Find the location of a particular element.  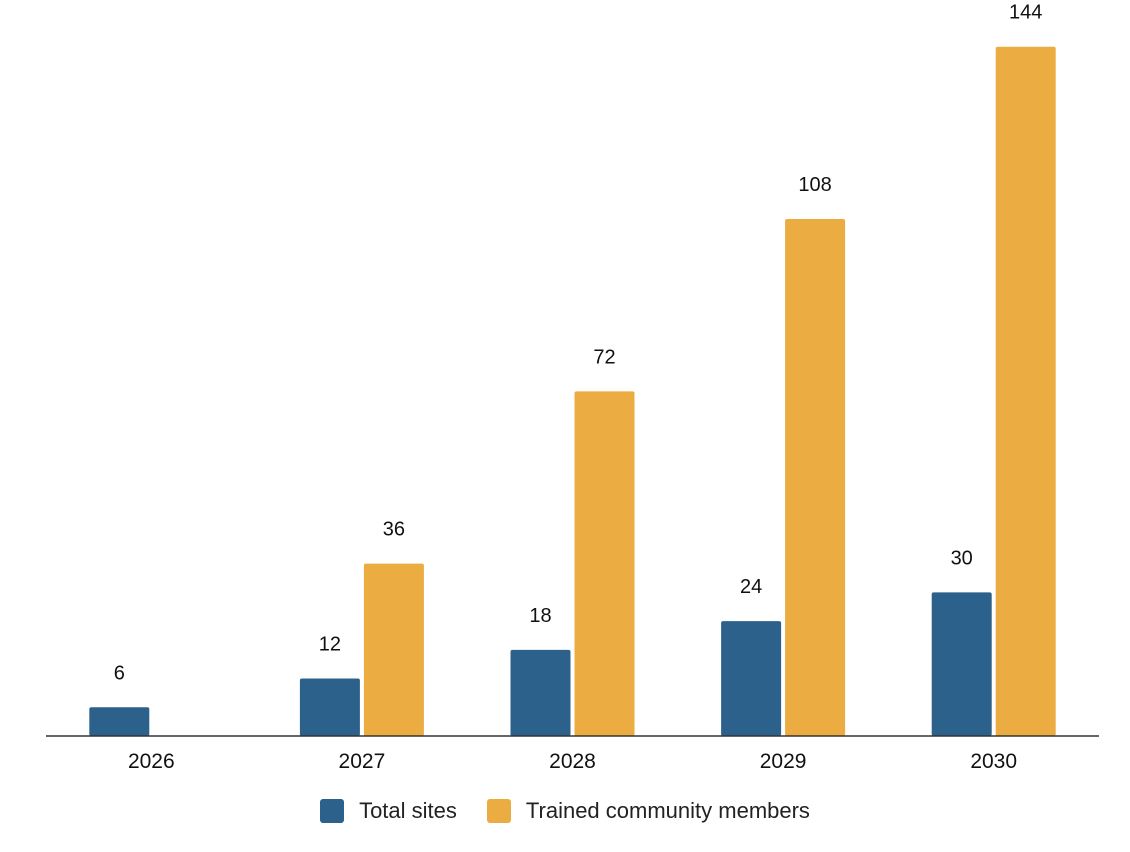

bar-total-sites-2026 is located at coordinates (119, 721).